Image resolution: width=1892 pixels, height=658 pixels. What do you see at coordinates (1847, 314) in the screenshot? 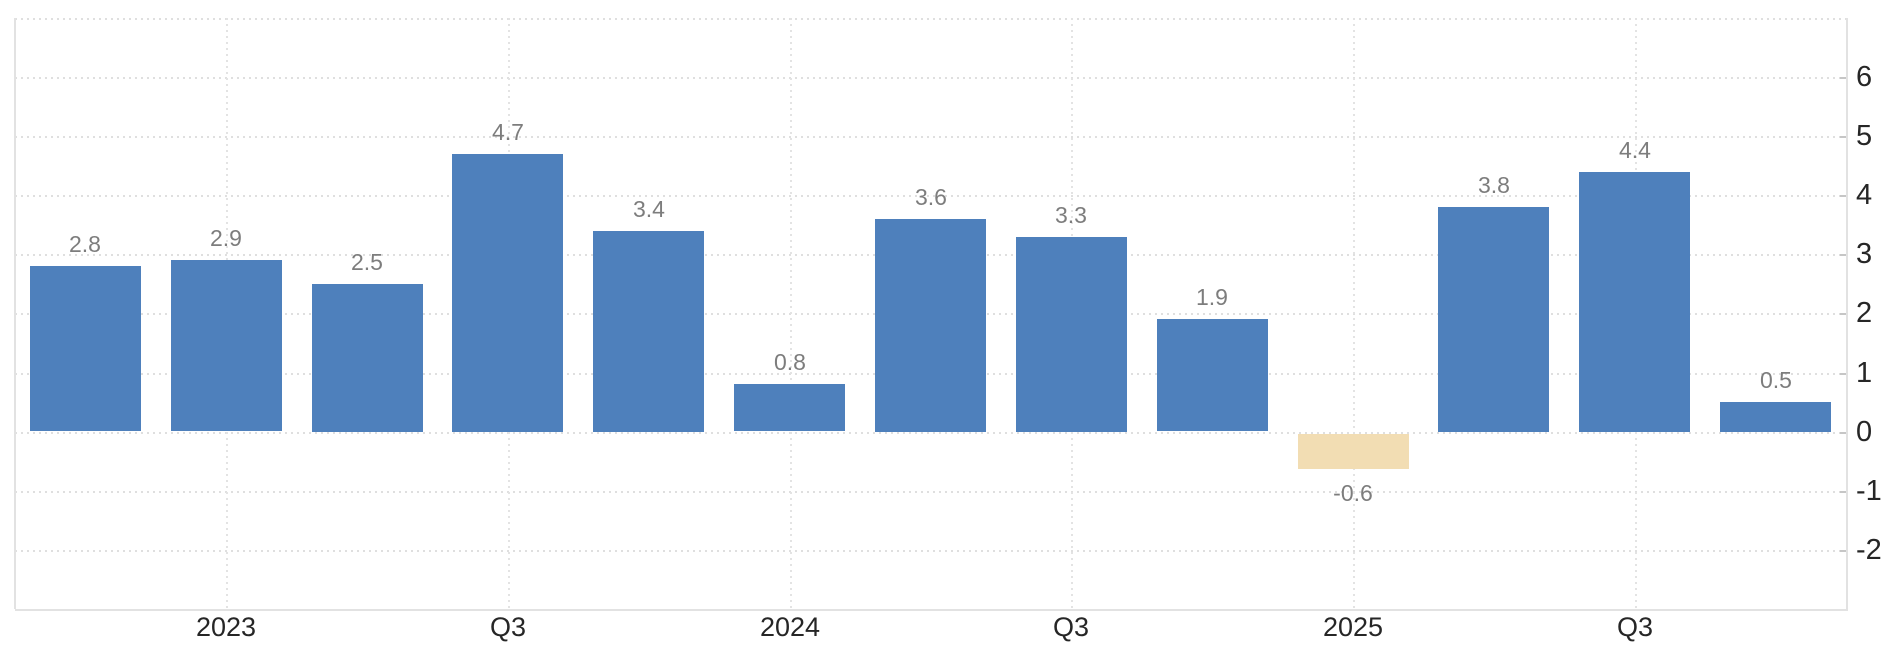
I see `y-axis-line` at bounding box center [1847, 314].